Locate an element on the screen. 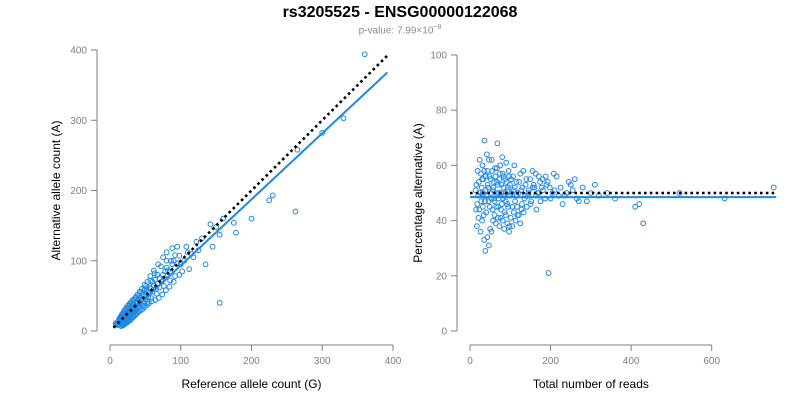 Image resolution: width=800 pixels, height=400 pixels. chart-title: rs3205525 - ENSG00000122068 is located at coordinates (400, 12).